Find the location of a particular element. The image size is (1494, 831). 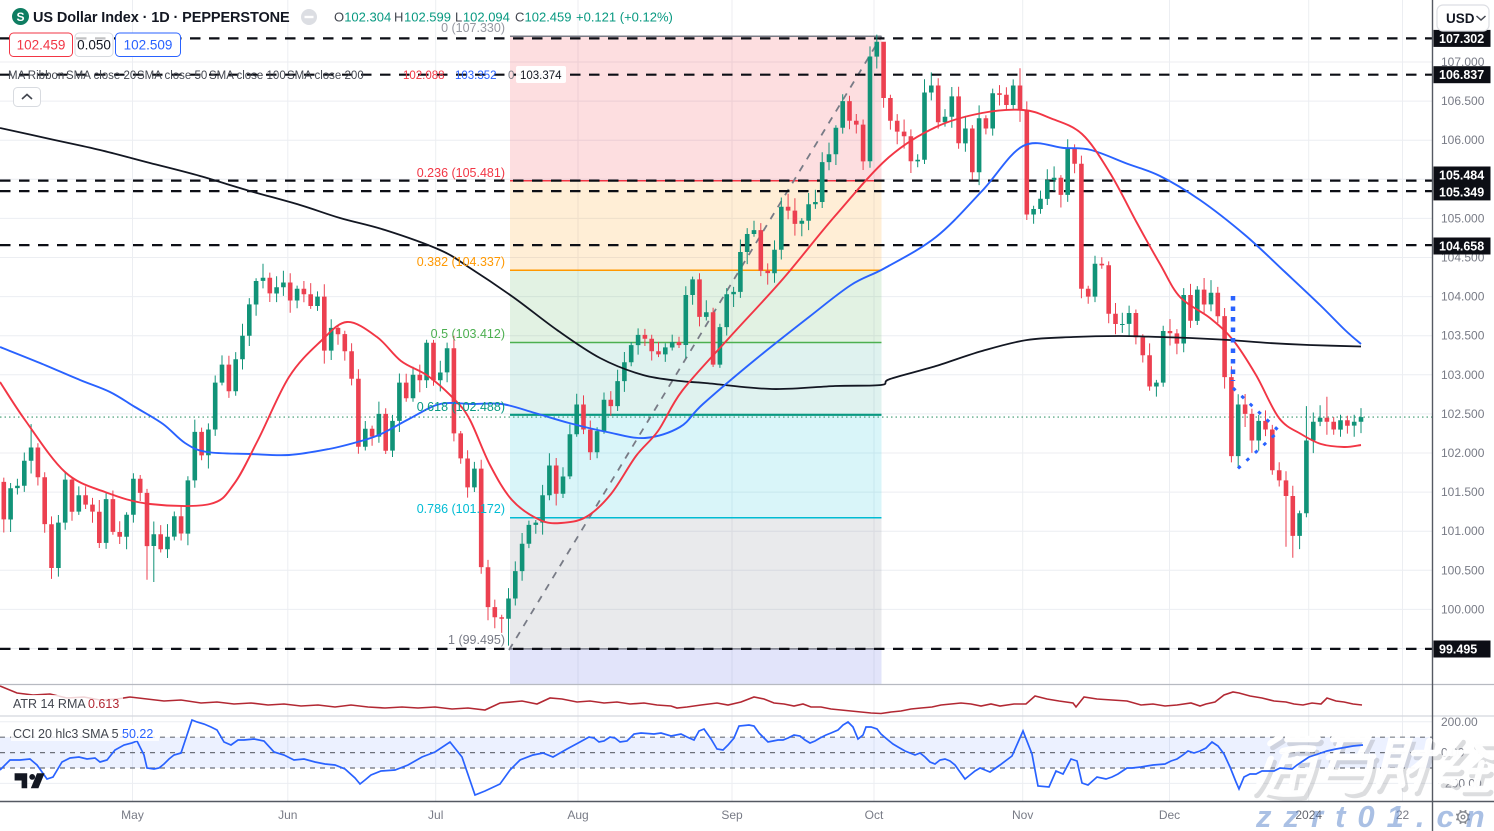

svg-text: MA Ribbon is located at coordinates (36, 76).